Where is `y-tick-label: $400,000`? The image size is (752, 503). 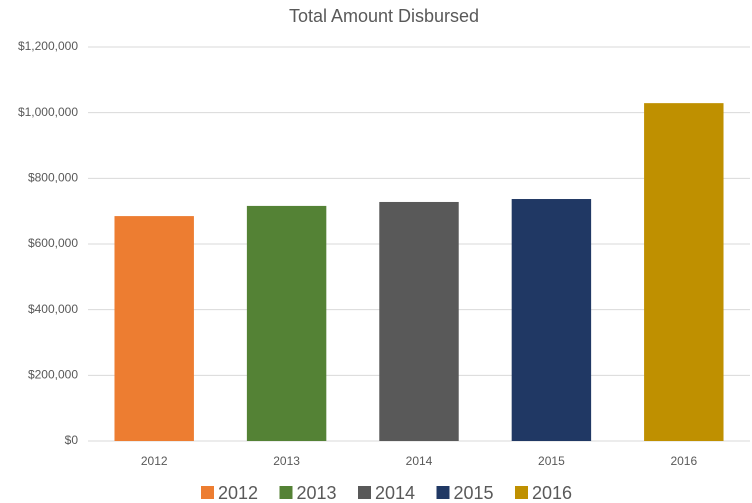 y-tick-label: $400,000 is located at coordinates (53, 309).